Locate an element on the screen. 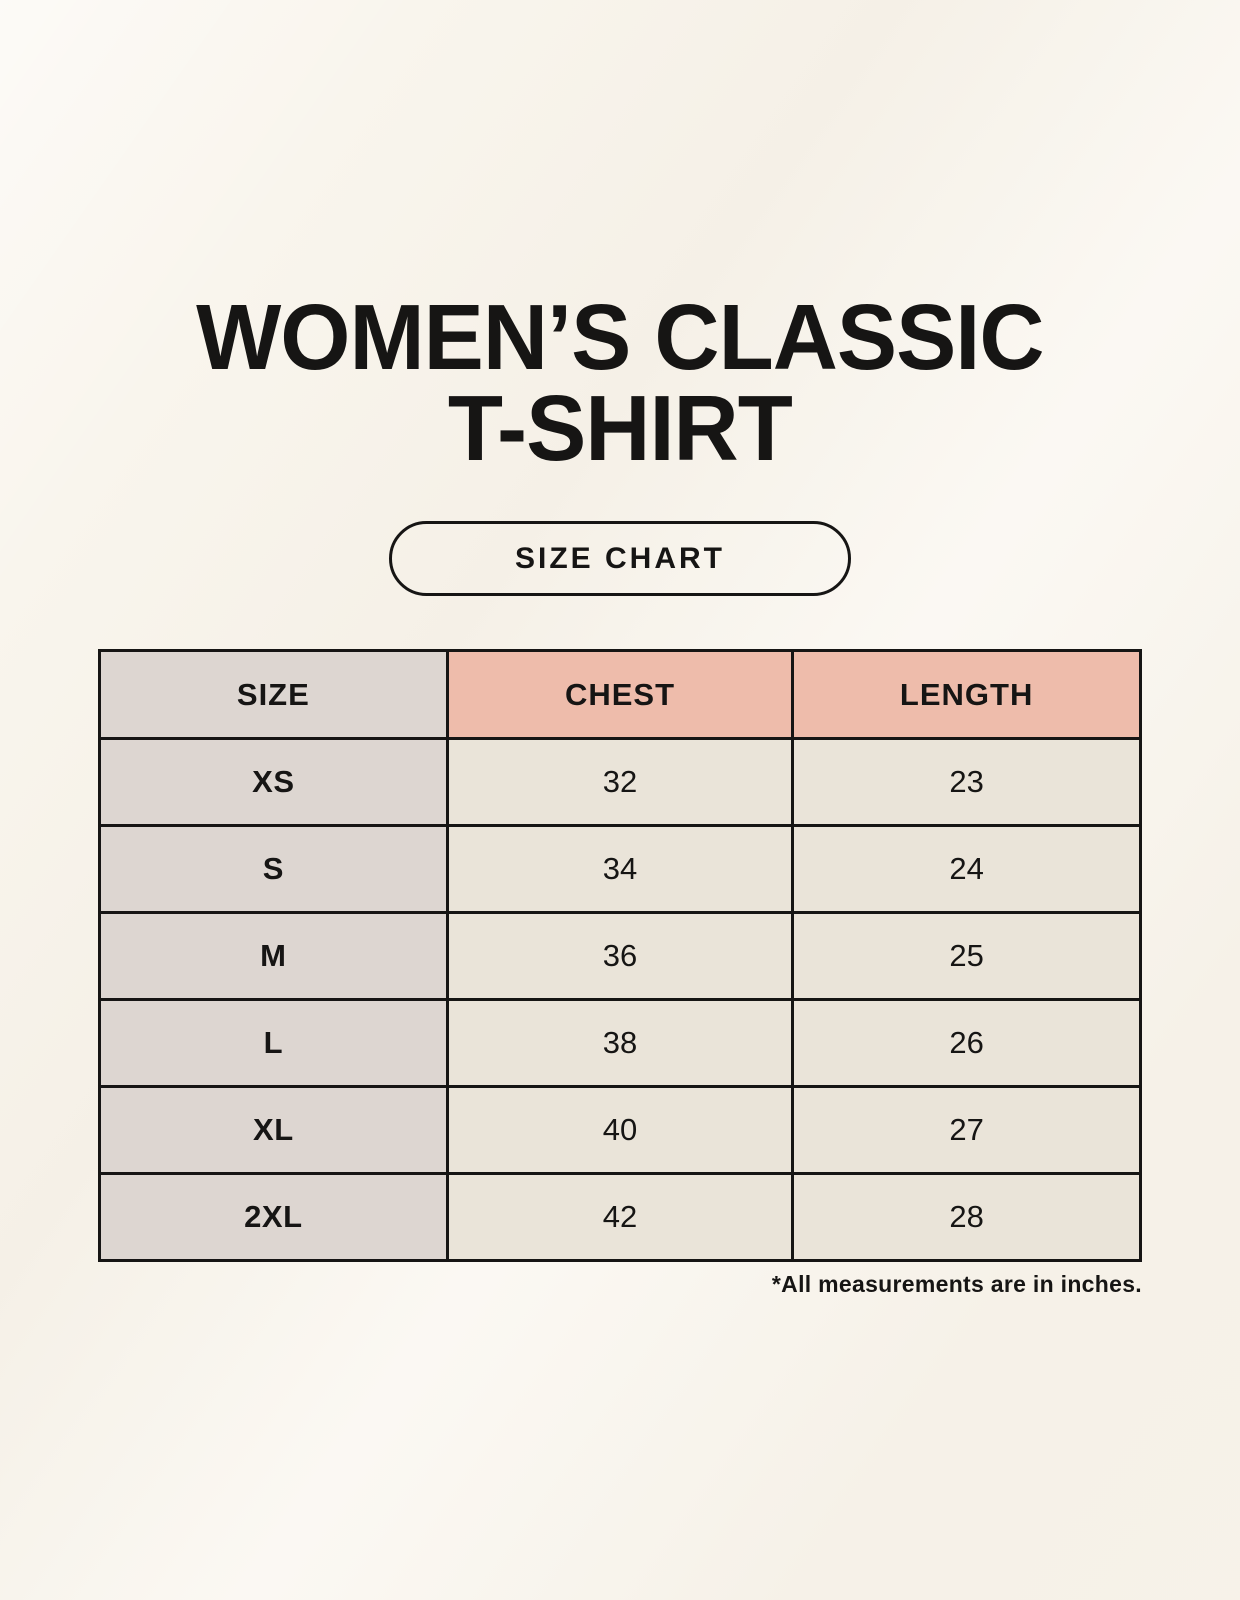 This screenshot has width=1240, height=1600. length-cell: 27 is located at coordinates (966, 1130).